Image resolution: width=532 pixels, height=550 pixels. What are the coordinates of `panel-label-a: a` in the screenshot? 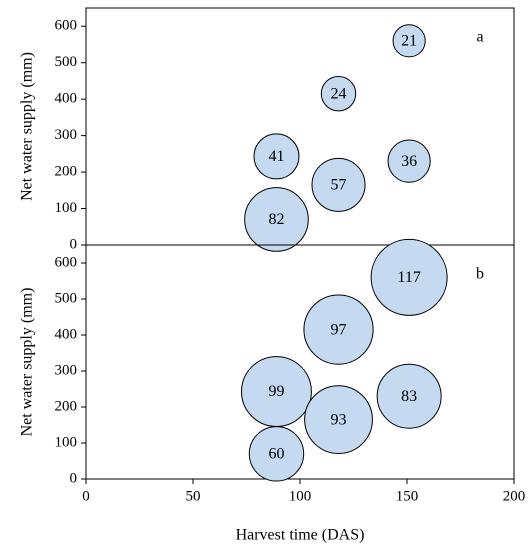 It's located at (479, 37).